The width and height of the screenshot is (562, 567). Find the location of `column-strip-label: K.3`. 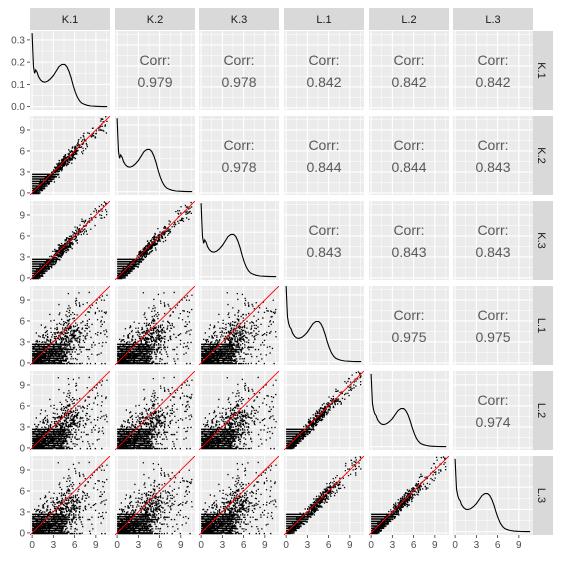

column-strip-label: K.3 is located at coordinates (239, 20).